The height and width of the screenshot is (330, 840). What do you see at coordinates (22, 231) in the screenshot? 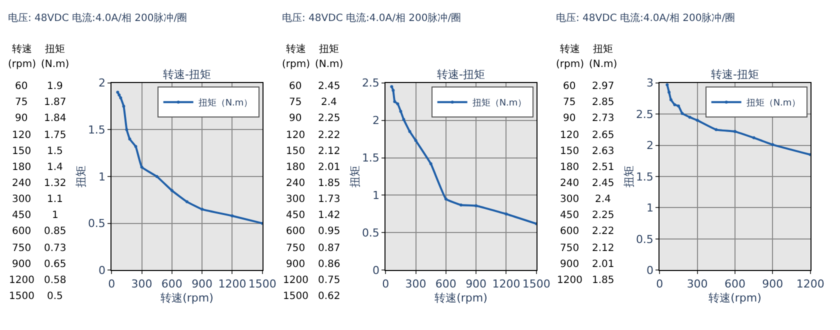
I see `text: 600` at bounding box center [22, 231].